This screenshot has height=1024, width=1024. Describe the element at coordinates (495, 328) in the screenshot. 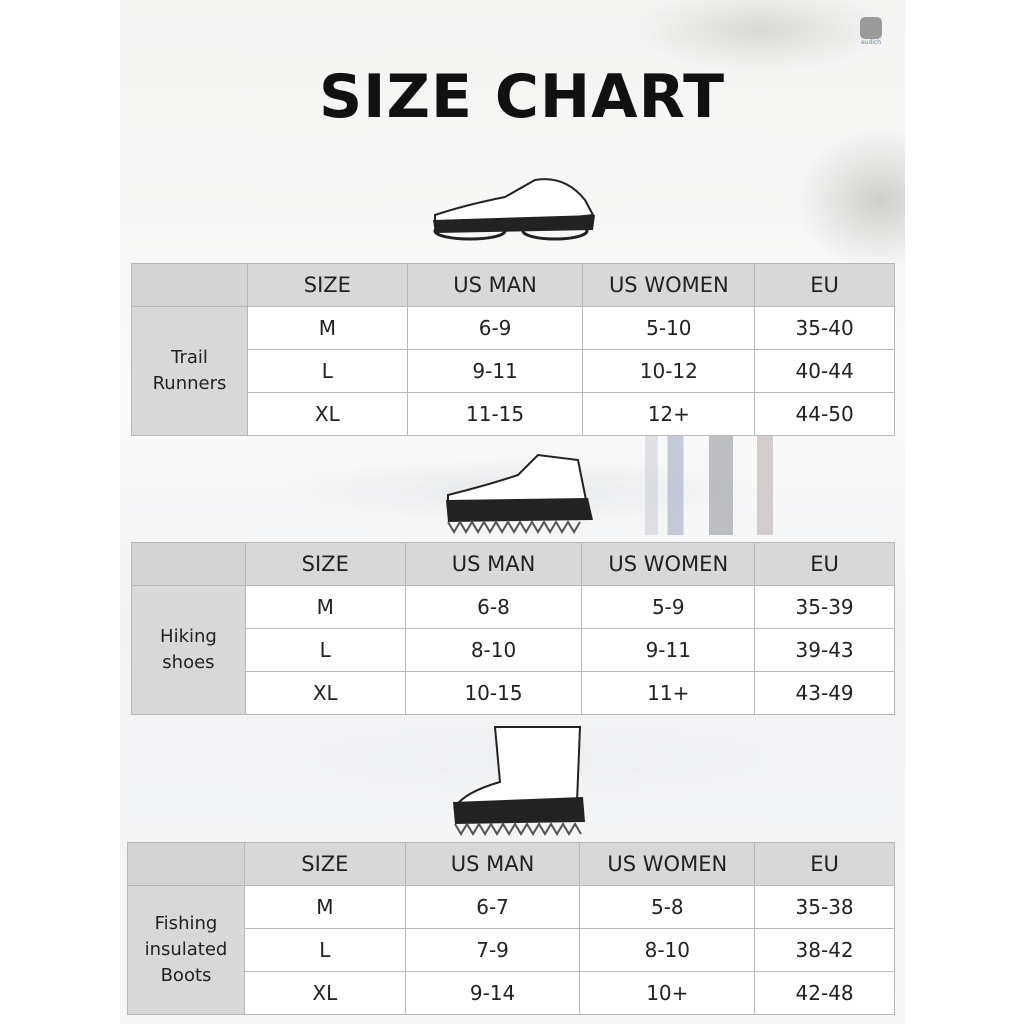

I see `us-man-cell: 6-9` at that location.